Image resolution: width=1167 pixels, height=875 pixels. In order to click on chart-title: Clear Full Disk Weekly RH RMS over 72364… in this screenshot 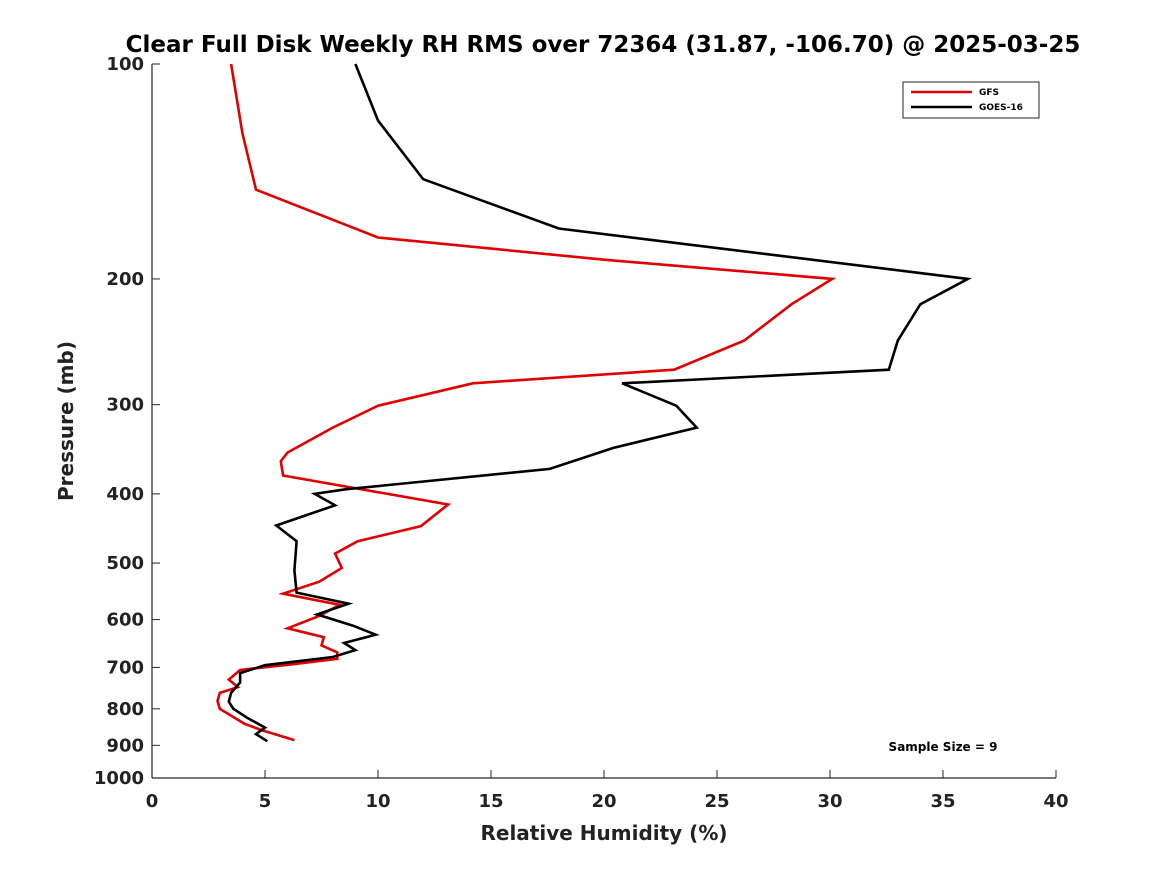, I will do `click(603, 45)`.